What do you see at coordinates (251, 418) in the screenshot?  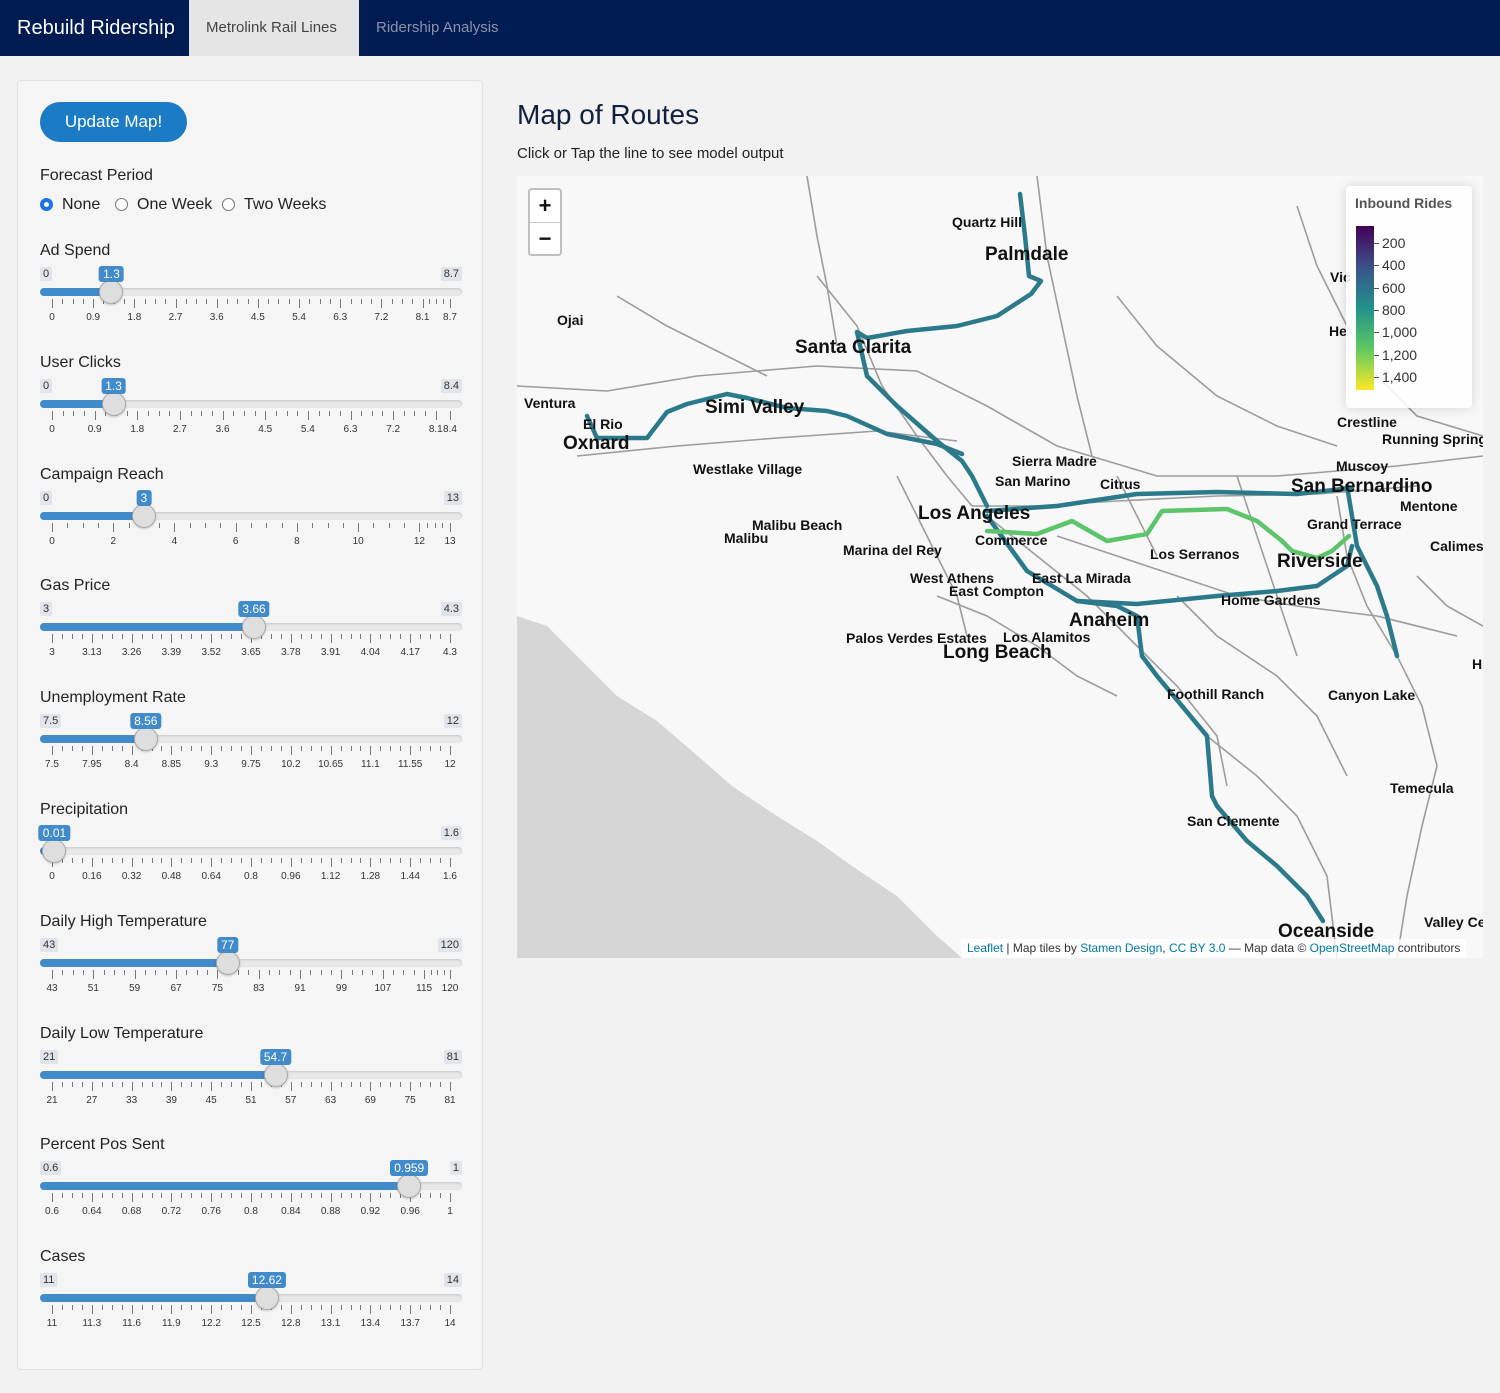 I see `user-clicks-slider: 0 8.4 0 0.9 1.8 2.7 3.6 4.5 5.4 6.3 7.2 8.1 8.4 1.3` at bounding box center [251, 418].